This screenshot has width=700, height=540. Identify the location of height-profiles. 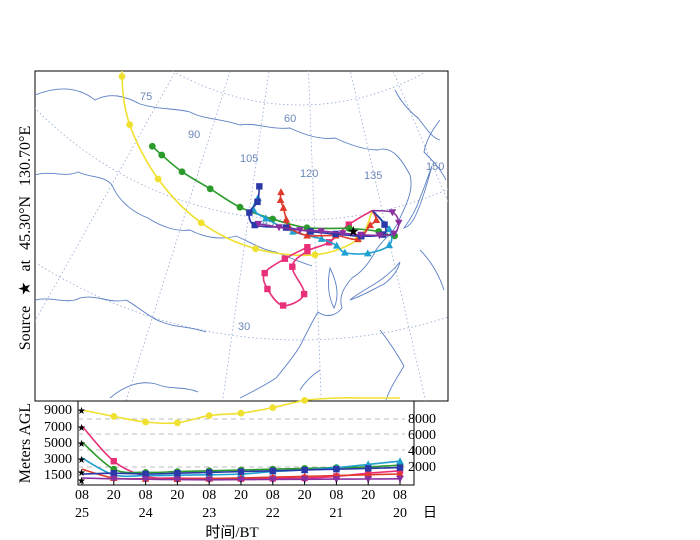
(242, 440).